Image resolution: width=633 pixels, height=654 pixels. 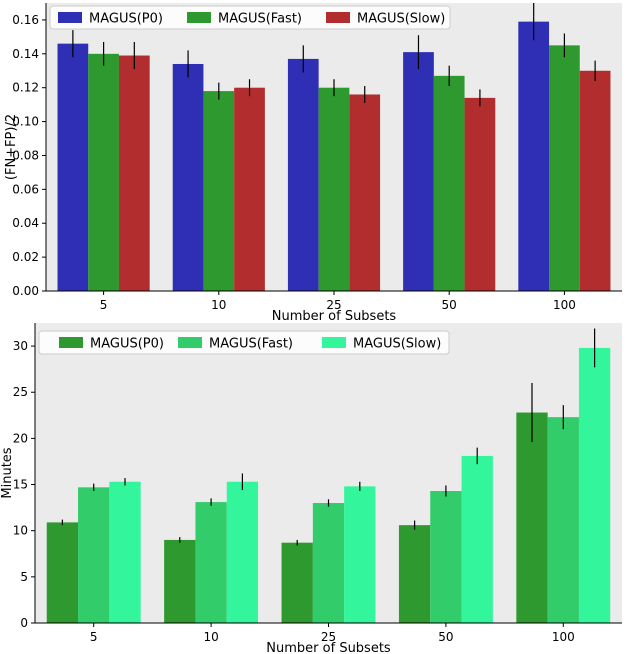 What do you see at coordinates (25, 189) in the screenshot?
I see `y-tick-label: 0.06` at bounding box center [25, 189].